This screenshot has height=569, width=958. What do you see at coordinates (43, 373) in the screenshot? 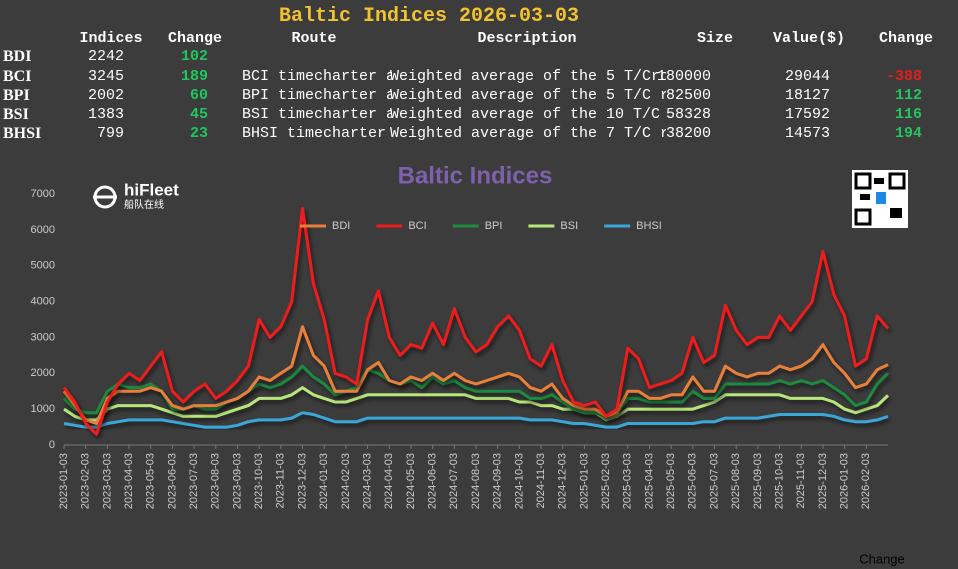
I see `y-tick-label: 2000` at bounding box center [43, 373].